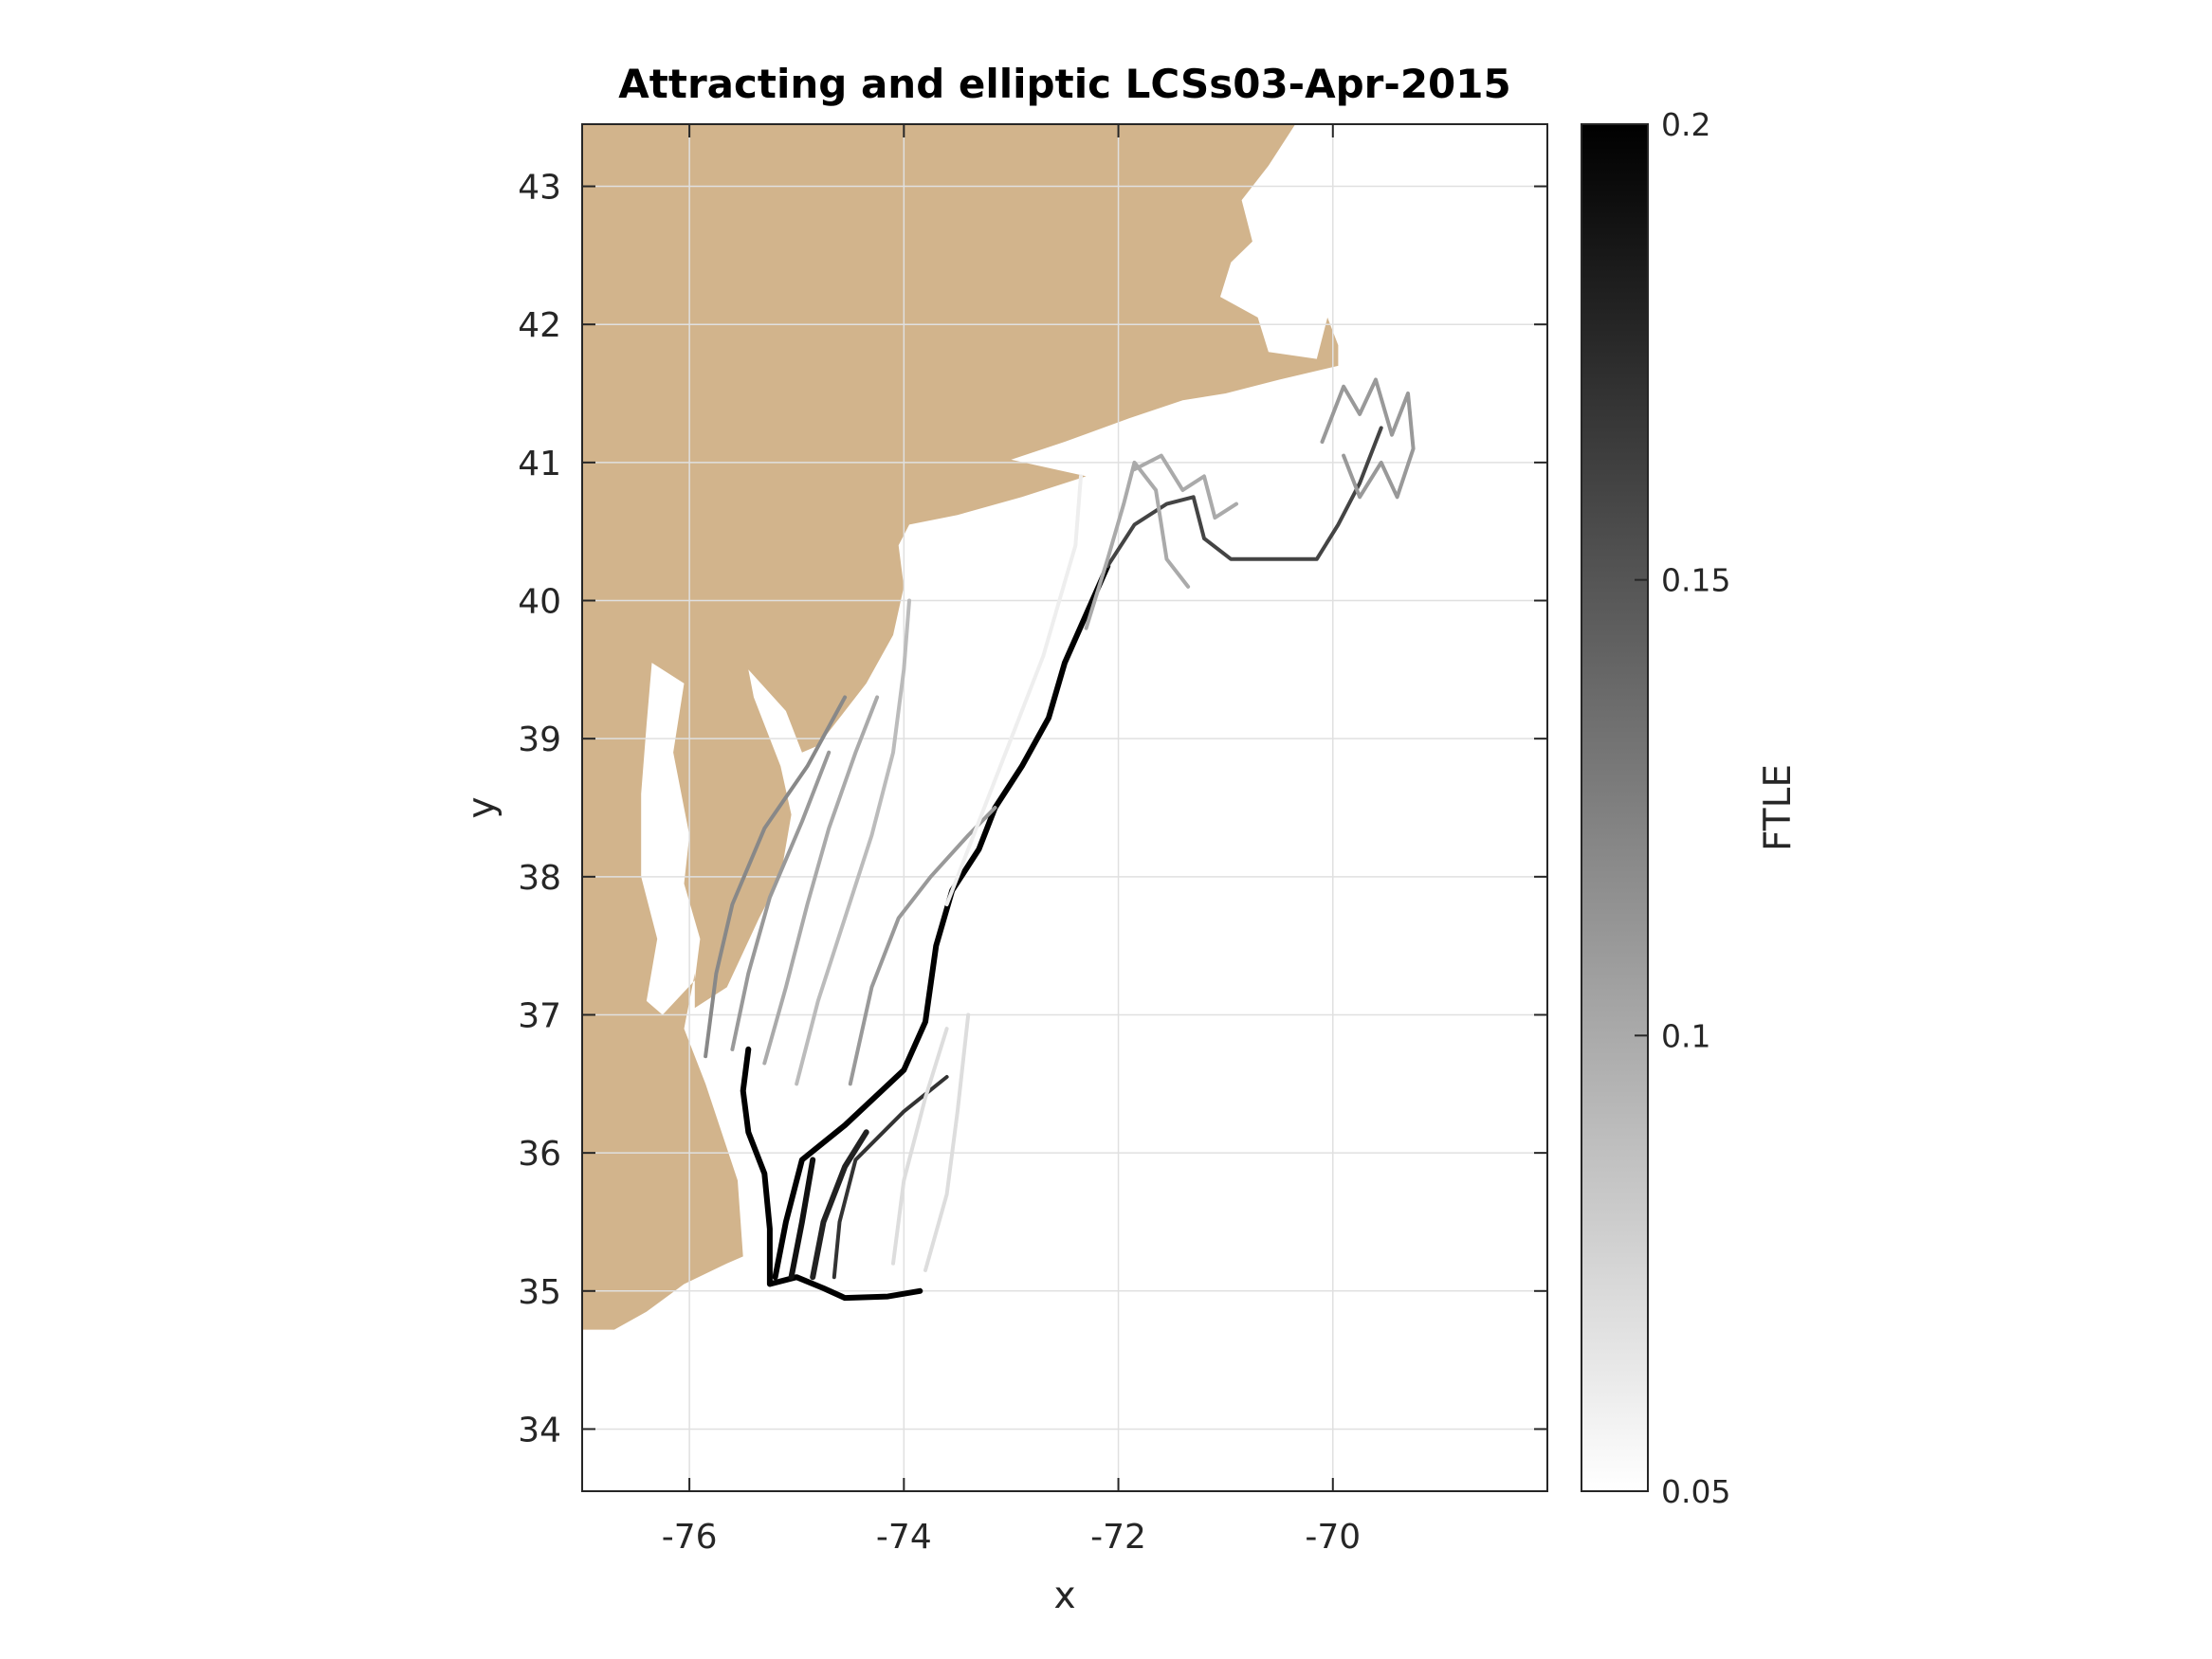  Describe the element at coordinates (1064, 84) in the screenshot. I see `chart-title: Attracting and elliptic LCSs03-Apr-2015` at that location.